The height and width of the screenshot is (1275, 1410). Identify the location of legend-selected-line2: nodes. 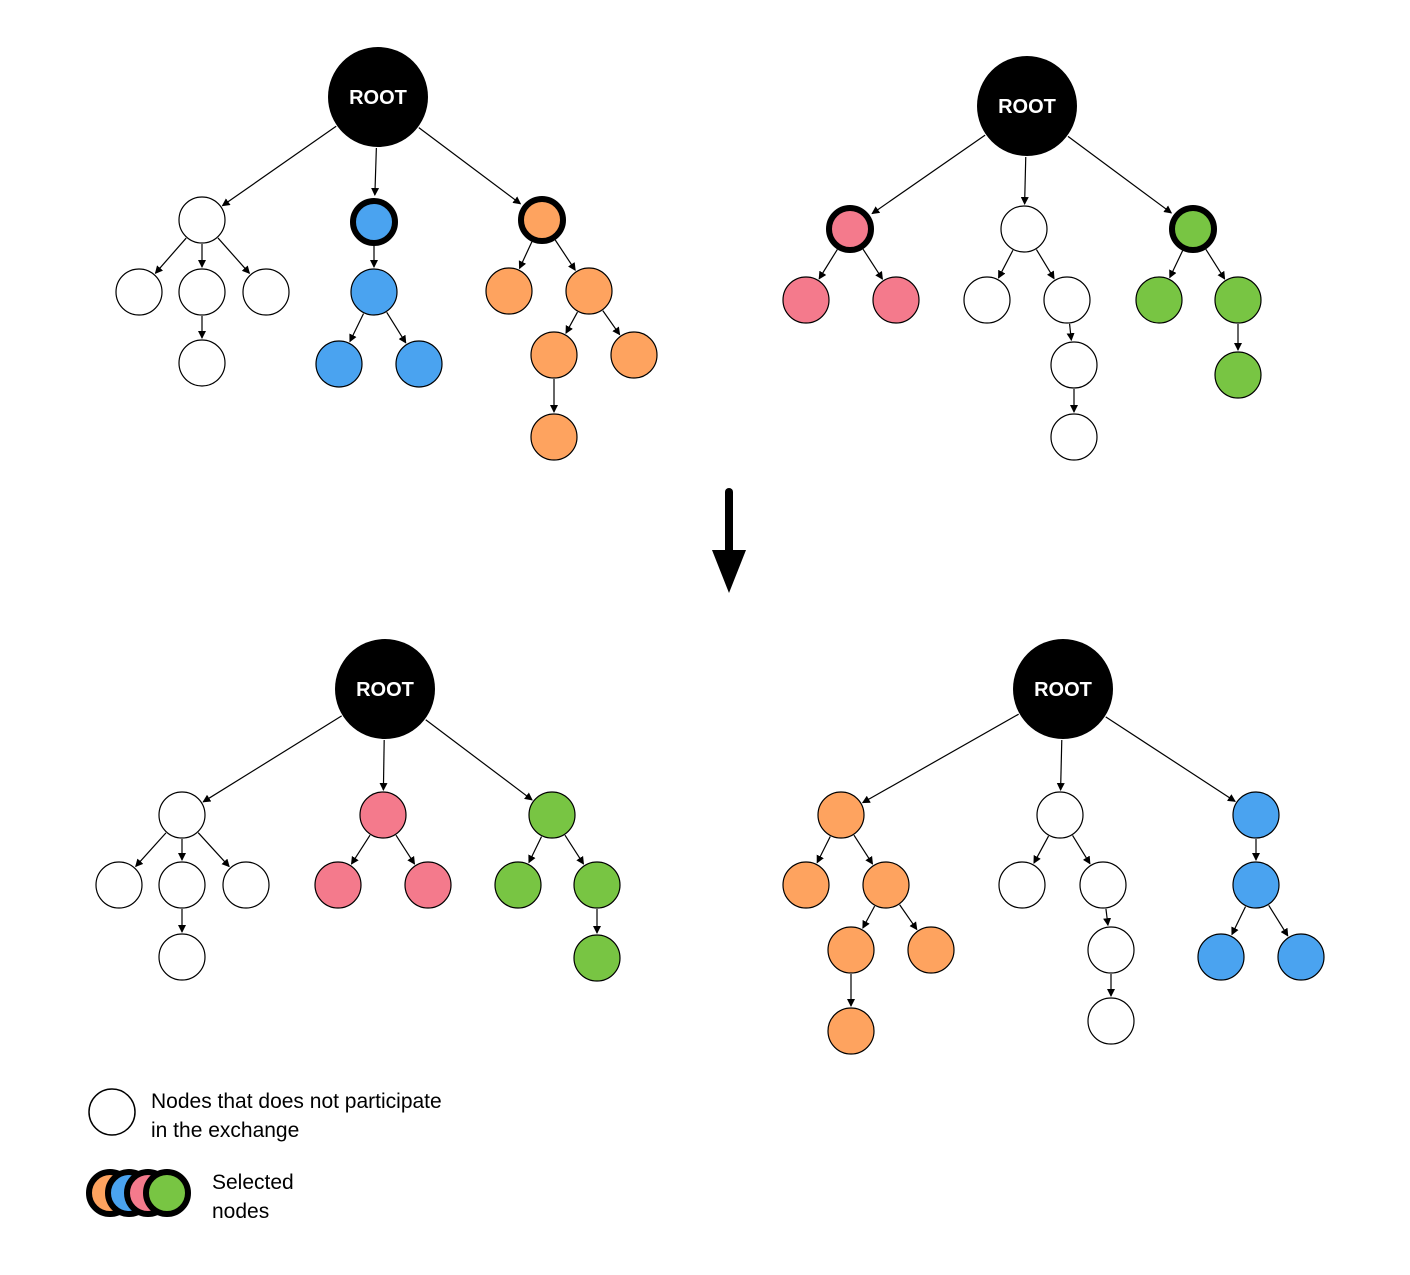
(240, 1211).